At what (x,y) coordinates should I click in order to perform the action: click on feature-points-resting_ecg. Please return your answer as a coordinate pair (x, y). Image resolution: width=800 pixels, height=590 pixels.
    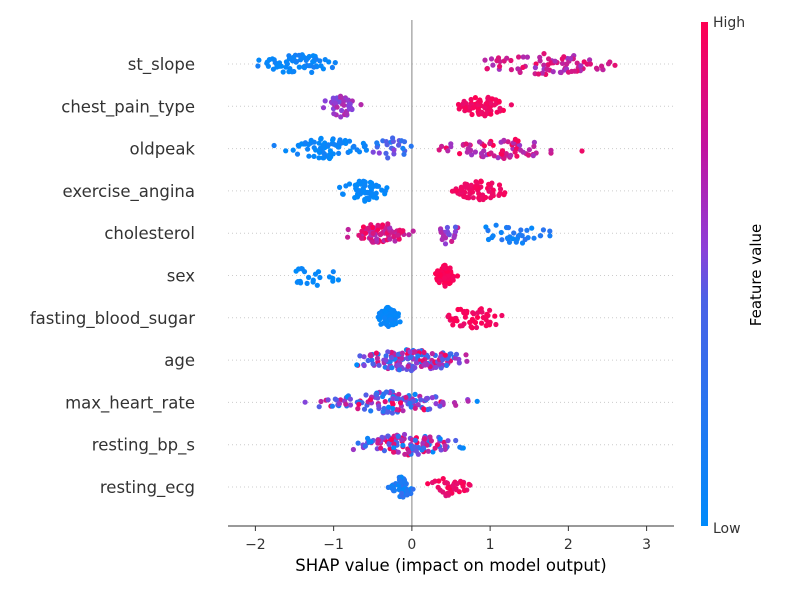
    Looking at the image, I should click on (429, 487).